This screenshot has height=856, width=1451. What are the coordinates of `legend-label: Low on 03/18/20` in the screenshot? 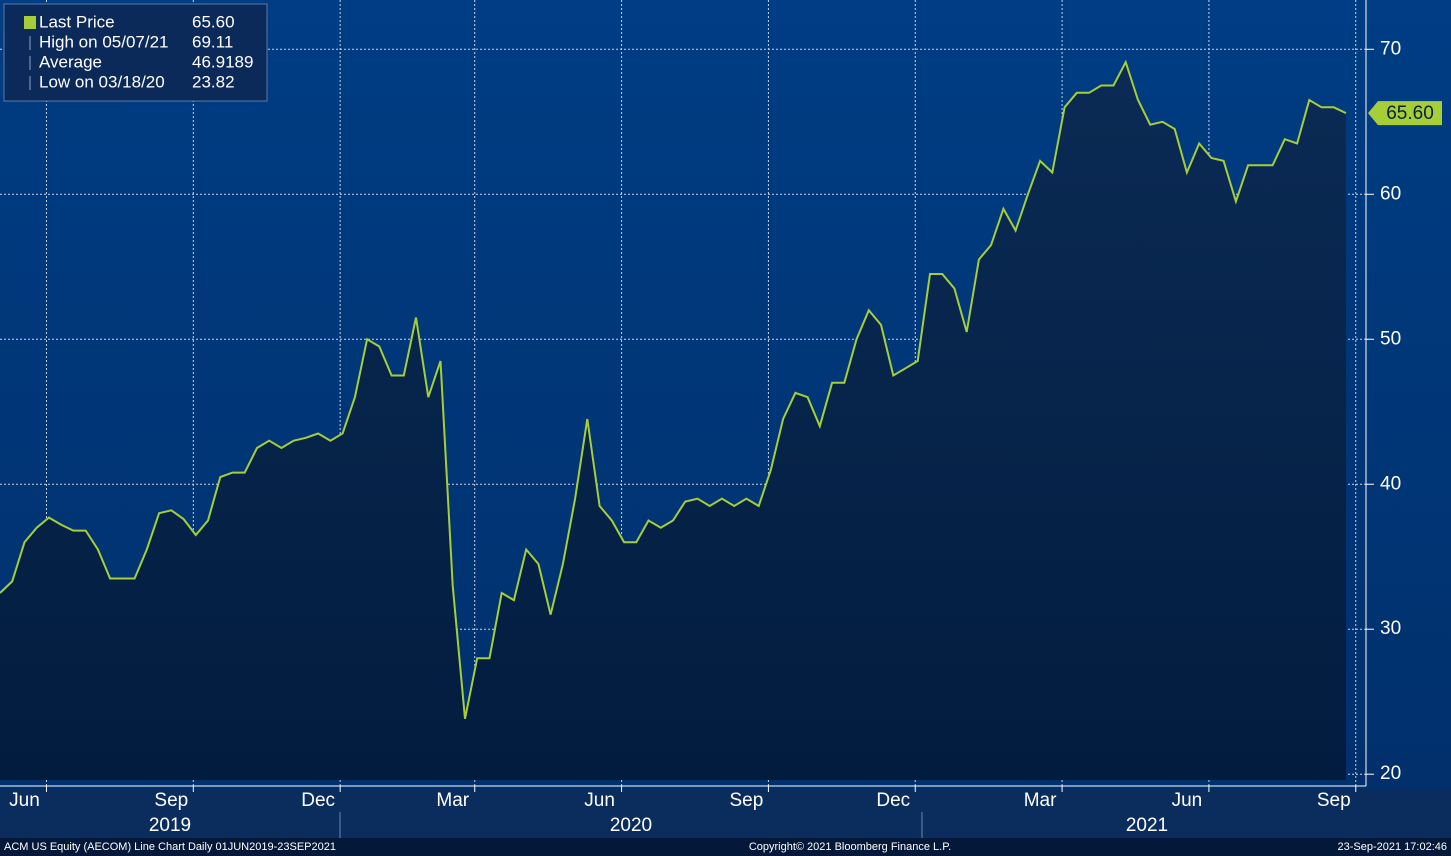 It's located at (102, 81).